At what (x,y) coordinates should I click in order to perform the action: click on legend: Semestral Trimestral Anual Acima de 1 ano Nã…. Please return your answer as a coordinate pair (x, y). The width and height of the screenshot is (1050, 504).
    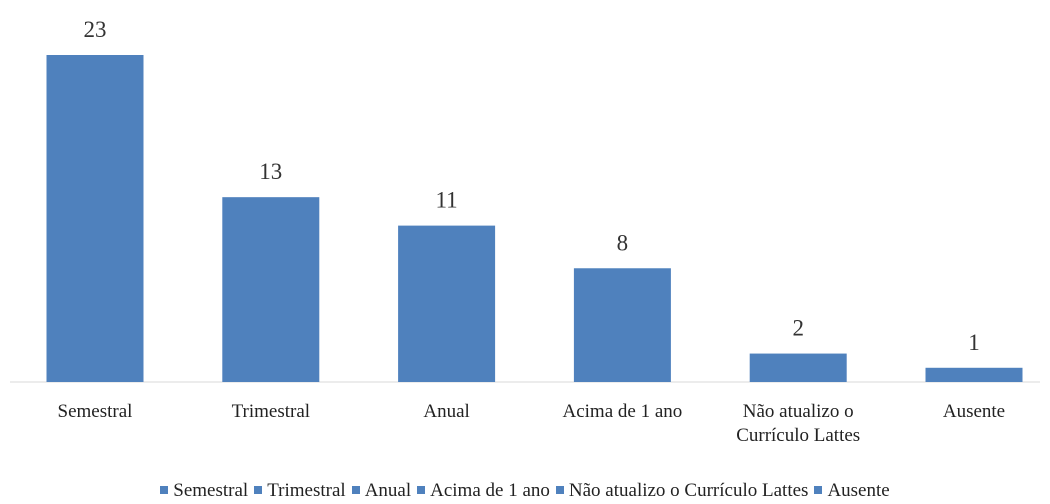
    Looking at the image, I should click on (525, 491).